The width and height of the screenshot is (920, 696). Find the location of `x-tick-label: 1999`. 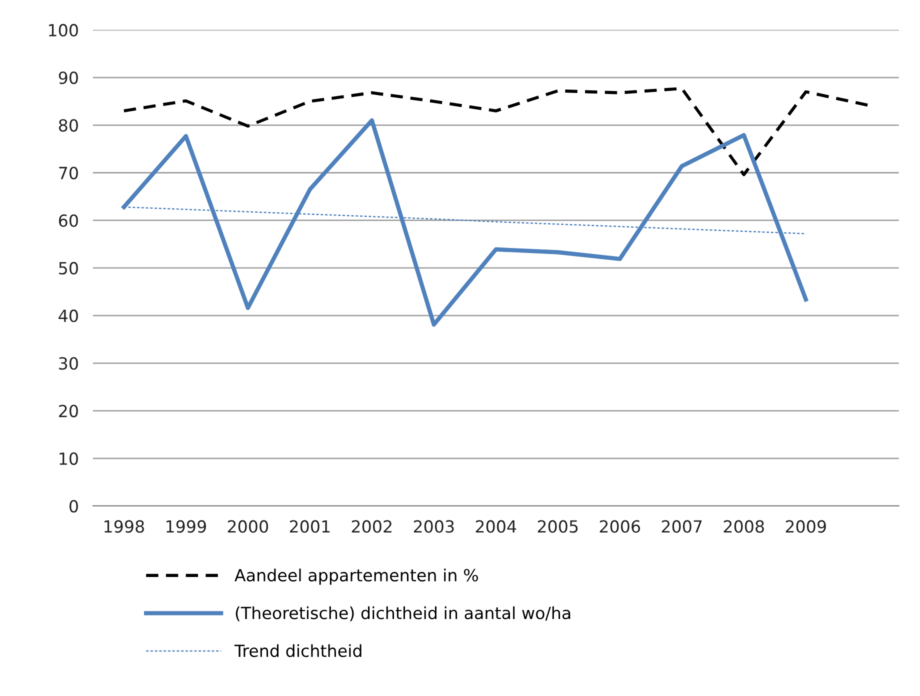

x-tick-label: 1999 is located at coordinates (186, 526).